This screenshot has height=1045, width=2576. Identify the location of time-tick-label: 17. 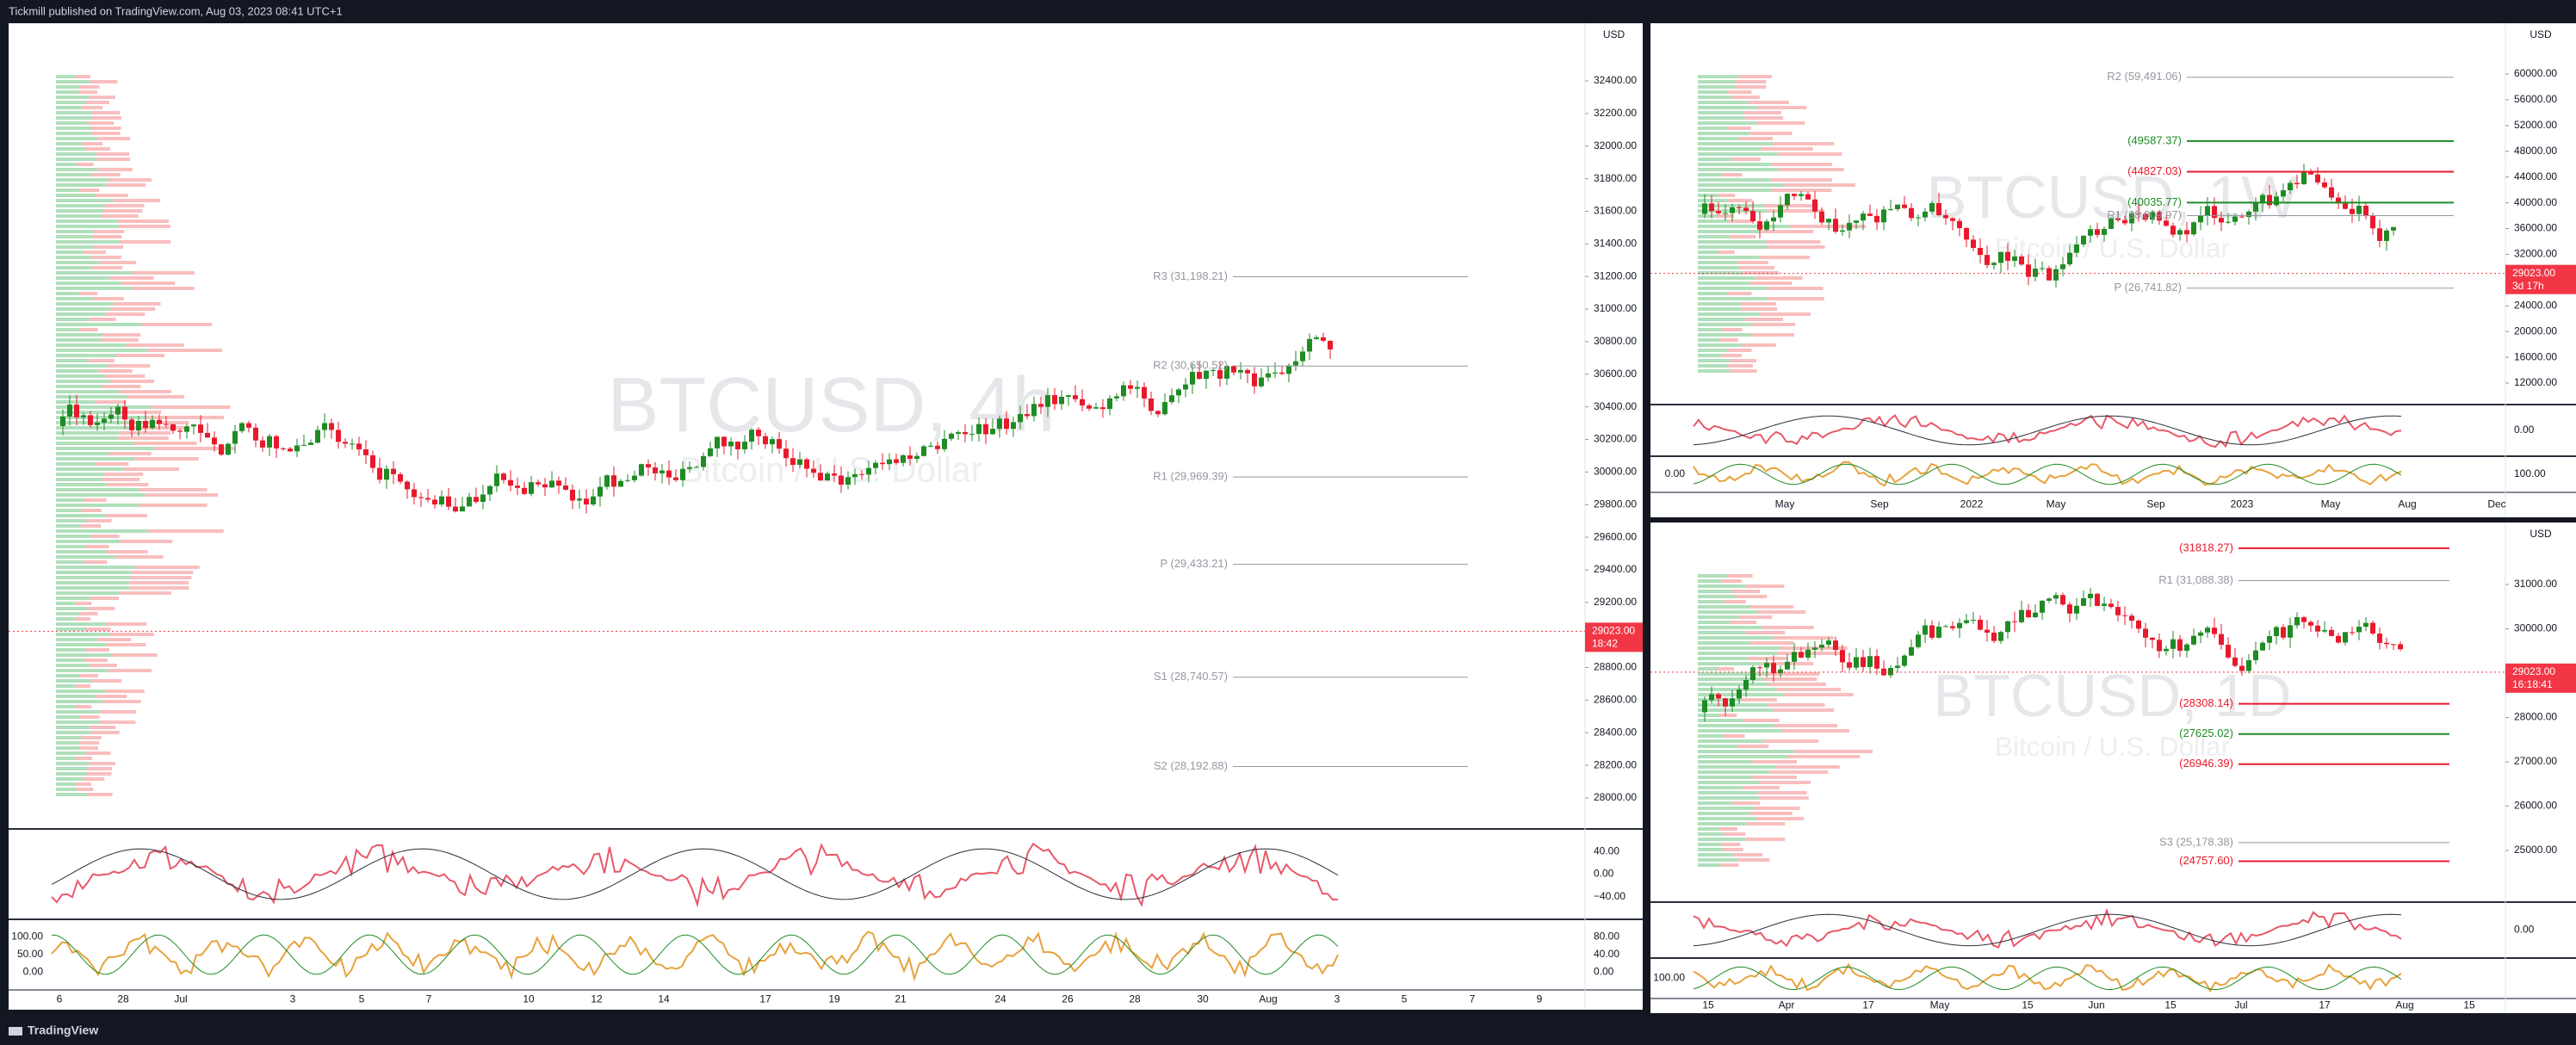
(1868, 1005).